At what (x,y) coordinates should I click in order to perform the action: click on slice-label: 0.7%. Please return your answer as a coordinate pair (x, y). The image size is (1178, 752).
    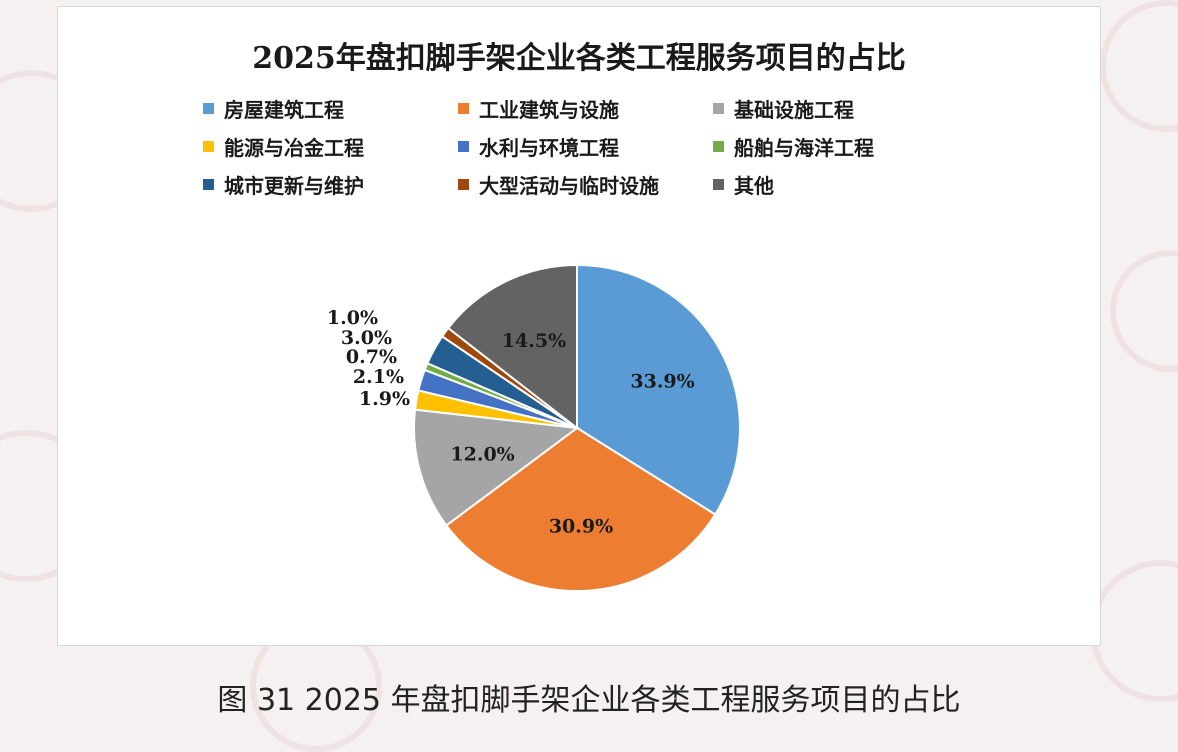
    Looking at the image, I should click on (371, 357).